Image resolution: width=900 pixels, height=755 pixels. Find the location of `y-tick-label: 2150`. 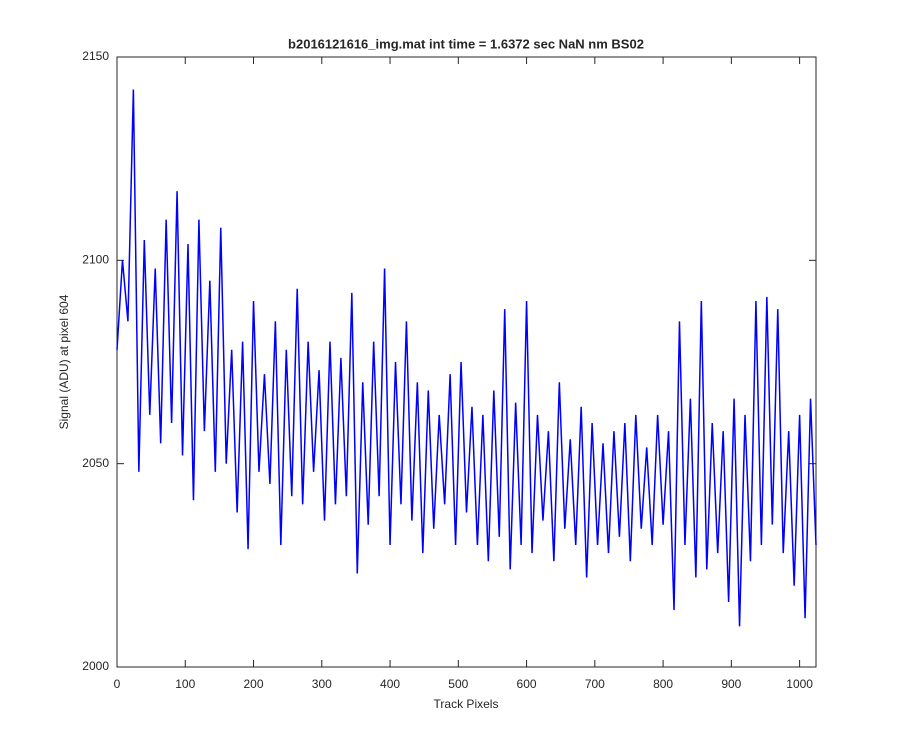

y-tick-label: 2150 is located at coordinates (95, 56).